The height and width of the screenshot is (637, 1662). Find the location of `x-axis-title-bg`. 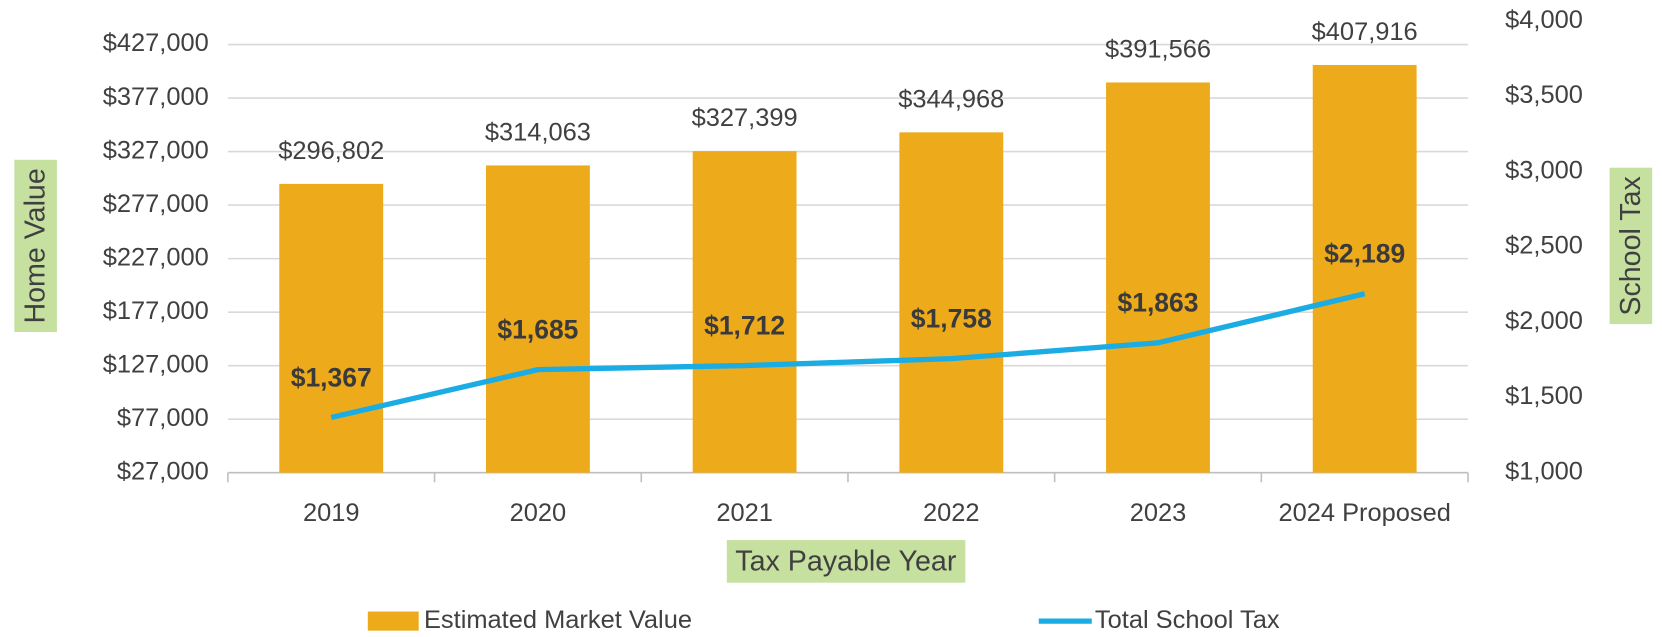

x-axis-title-bg is located at coordinates (846, 561).